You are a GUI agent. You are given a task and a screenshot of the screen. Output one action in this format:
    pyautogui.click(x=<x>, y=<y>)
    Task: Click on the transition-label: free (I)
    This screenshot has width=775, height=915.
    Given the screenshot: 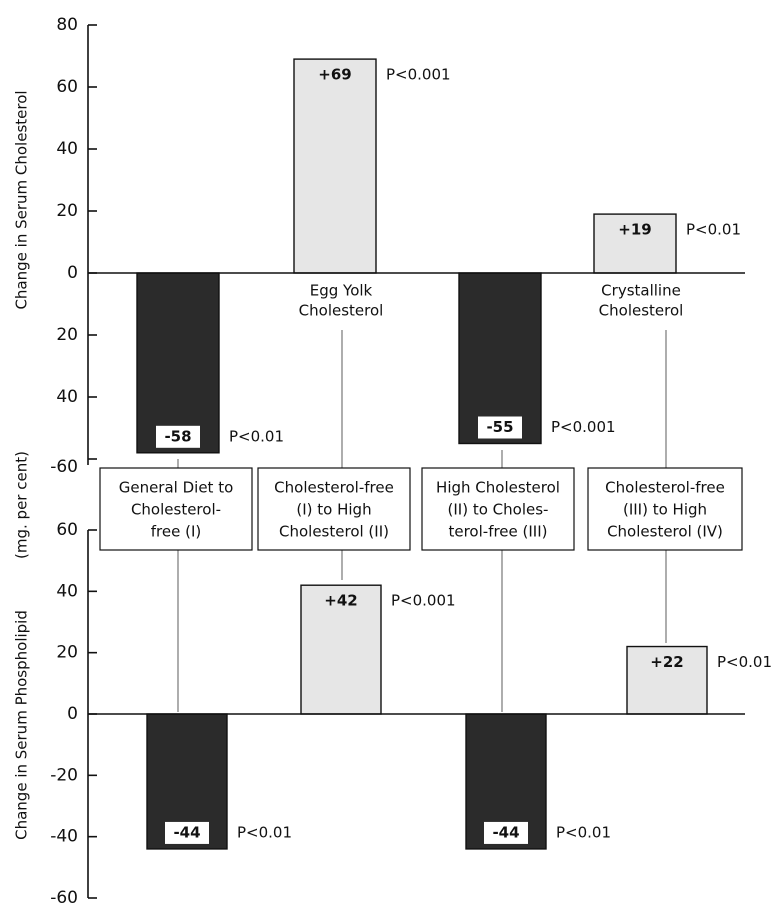 What is the action you would take?
    pyautogui.click(x=176, y=532)
    